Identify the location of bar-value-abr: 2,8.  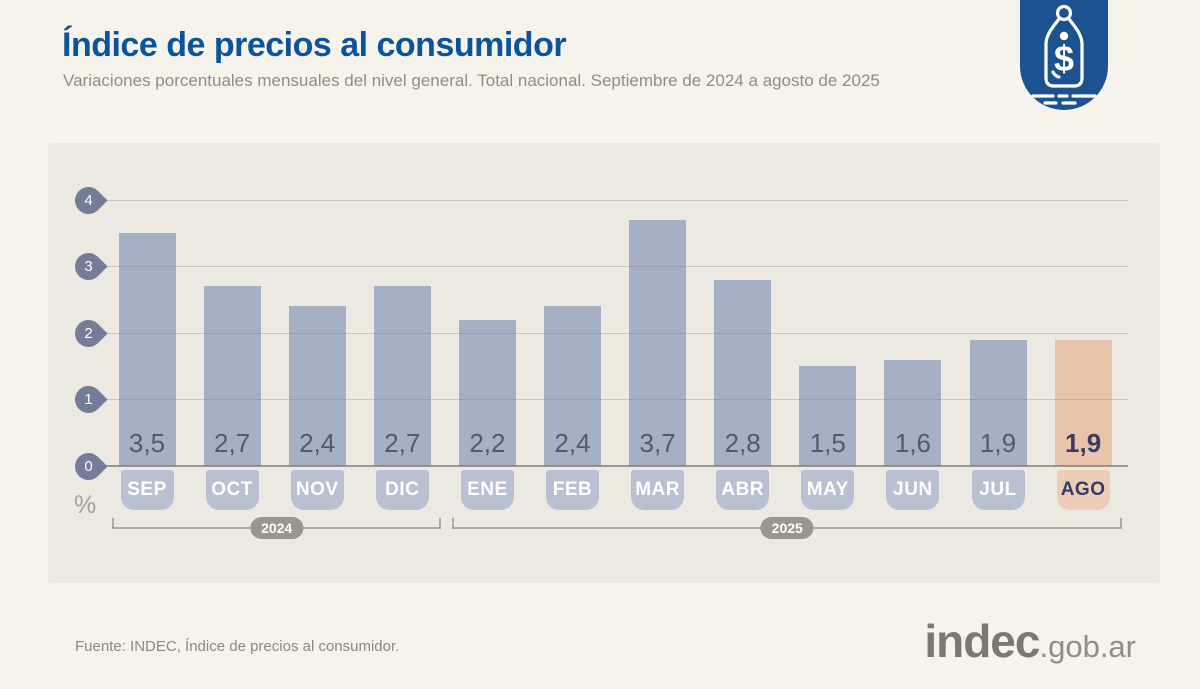
(742, 443).